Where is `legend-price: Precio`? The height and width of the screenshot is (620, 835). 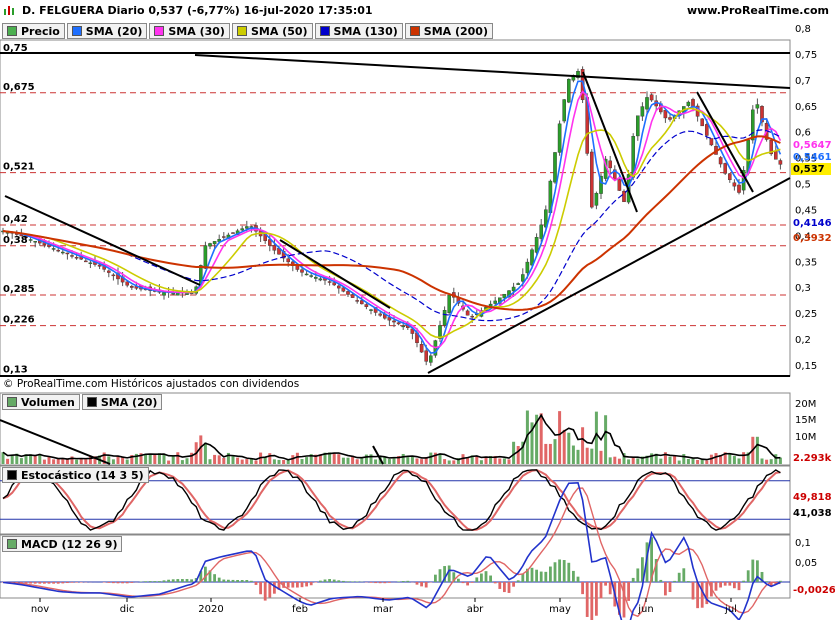 legend-price: Precio is located at coordinates (33, 31).